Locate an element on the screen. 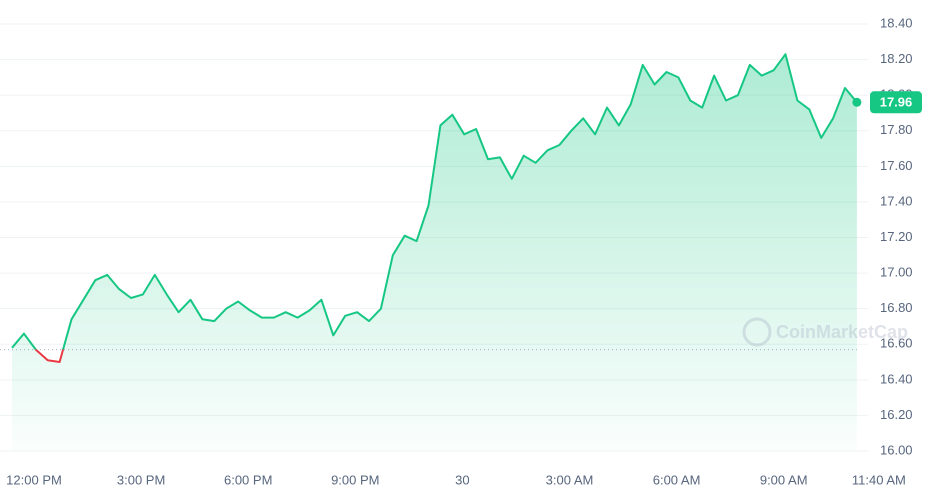  x-tick-label: 9:00 AM is located at coordinates (784, 479).